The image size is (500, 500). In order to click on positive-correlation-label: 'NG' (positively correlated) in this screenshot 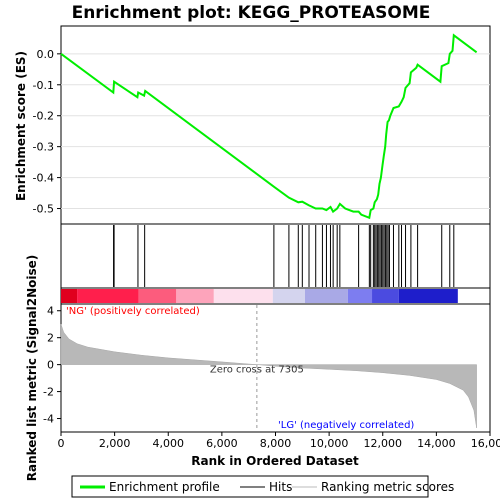, I will do `click(133, 311)`.